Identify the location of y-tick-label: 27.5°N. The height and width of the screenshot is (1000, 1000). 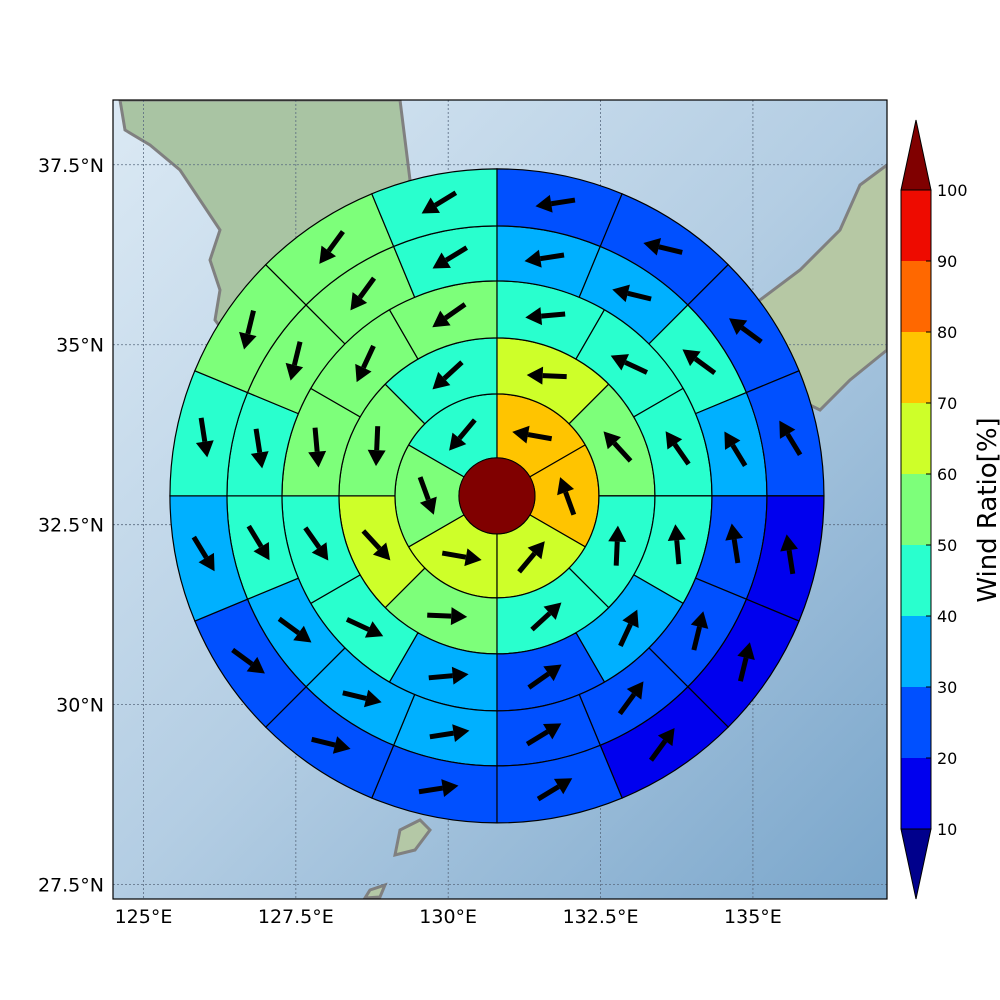
(71, 886).